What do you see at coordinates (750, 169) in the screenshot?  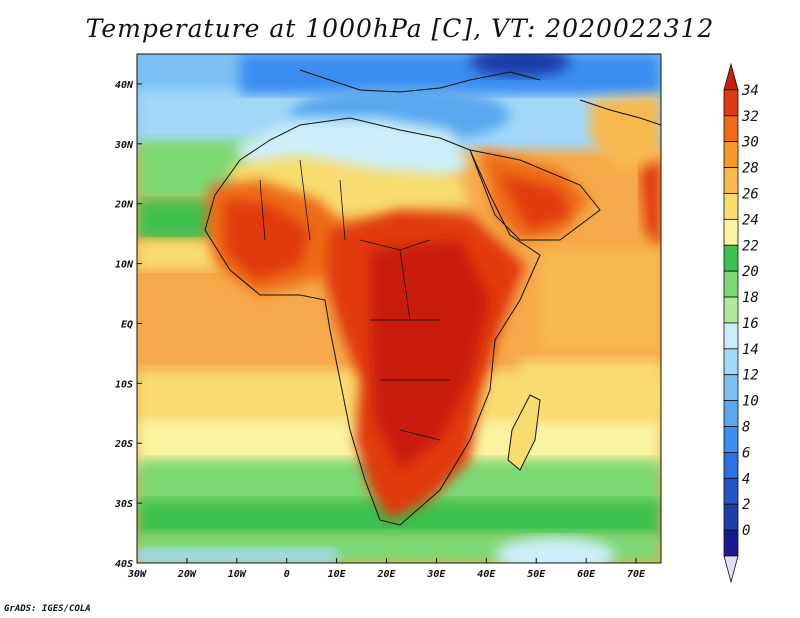 I see `colorbar-label: 28` at bounding box center [750, 169].